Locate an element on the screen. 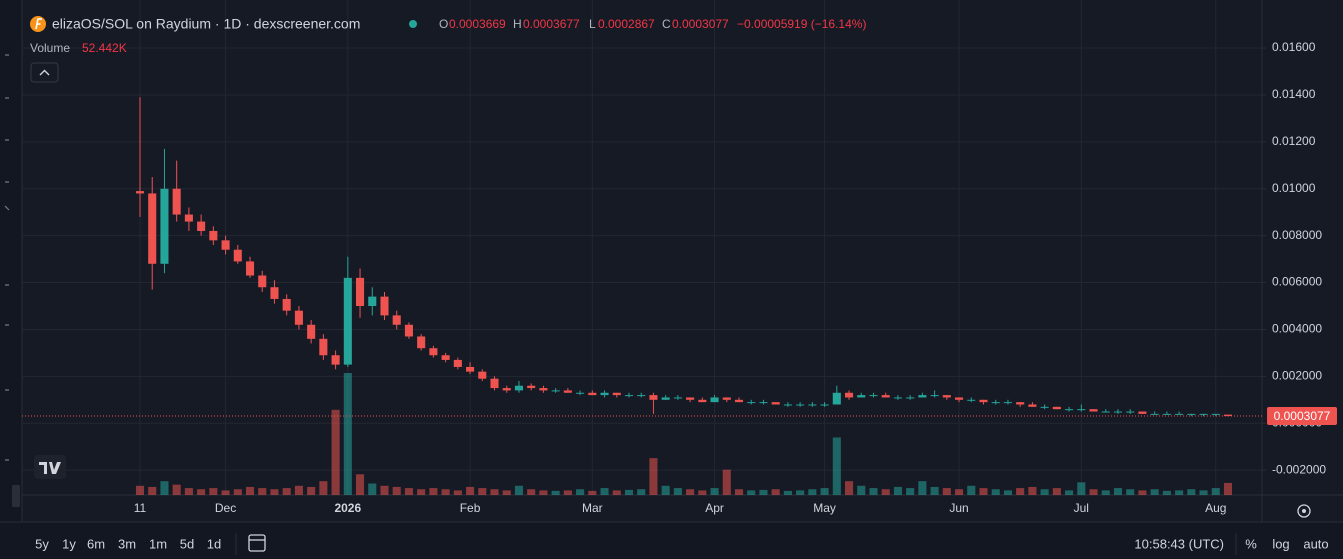 The image size is (1343, 559). side-toggle is located at coordinates (16, 496).